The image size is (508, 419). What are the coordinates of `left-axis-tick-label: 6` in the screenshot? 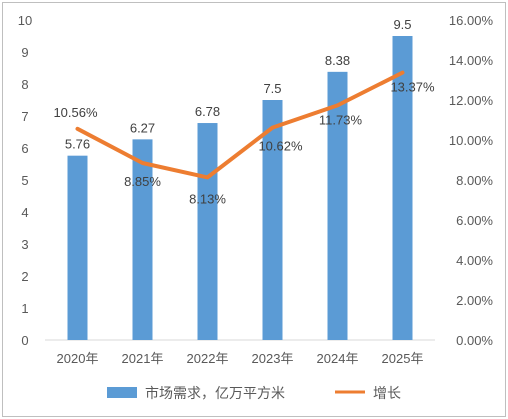 It's located at (24, 148).